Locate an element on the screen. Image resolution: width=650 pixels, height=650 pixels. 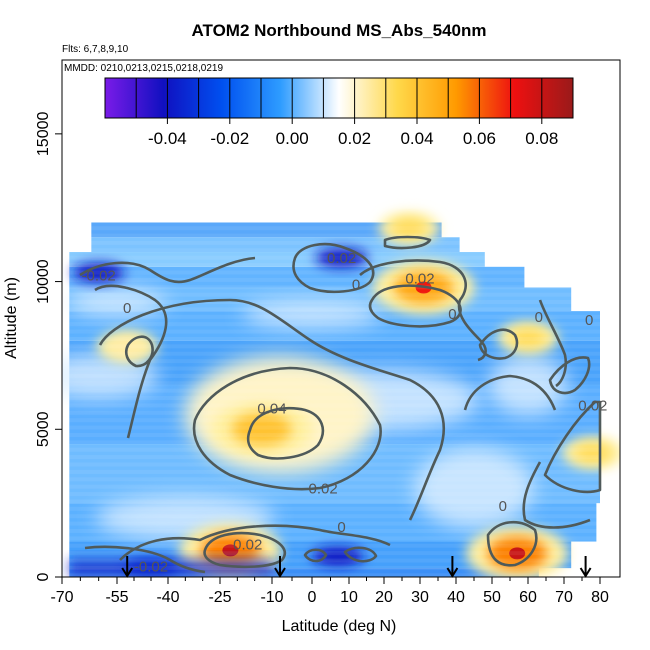
y-axis: 0 5000 10000 15000 is located at coordinates (49, 346).